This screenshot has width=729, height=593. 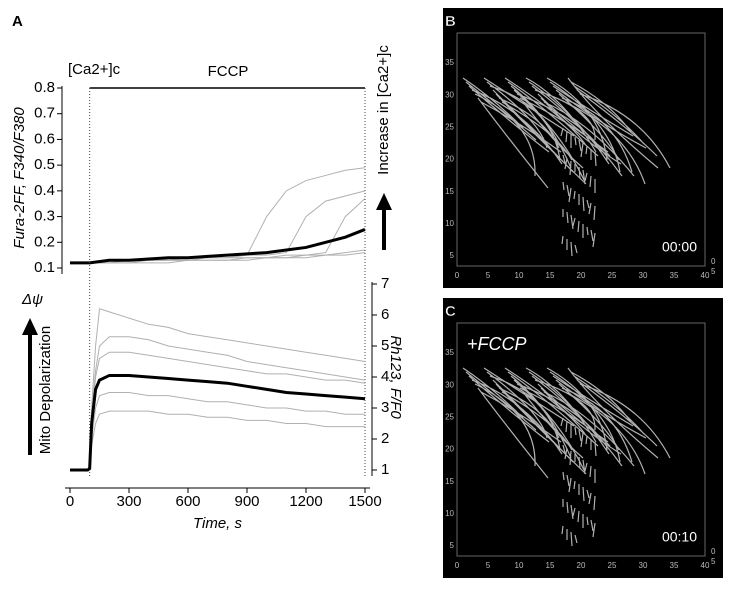 I want to click on timestamp: 00:10, so click(x=679, y=537).